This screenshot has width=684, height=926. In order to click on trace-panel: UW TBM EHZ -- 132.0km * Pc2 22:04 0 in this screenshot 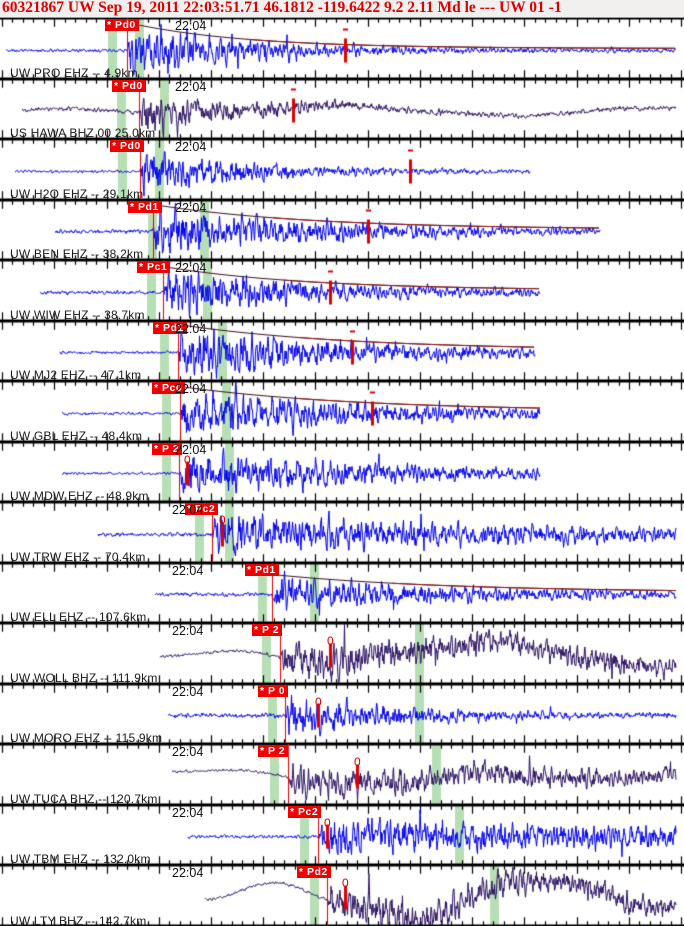, I will do `click(342, 835)`.